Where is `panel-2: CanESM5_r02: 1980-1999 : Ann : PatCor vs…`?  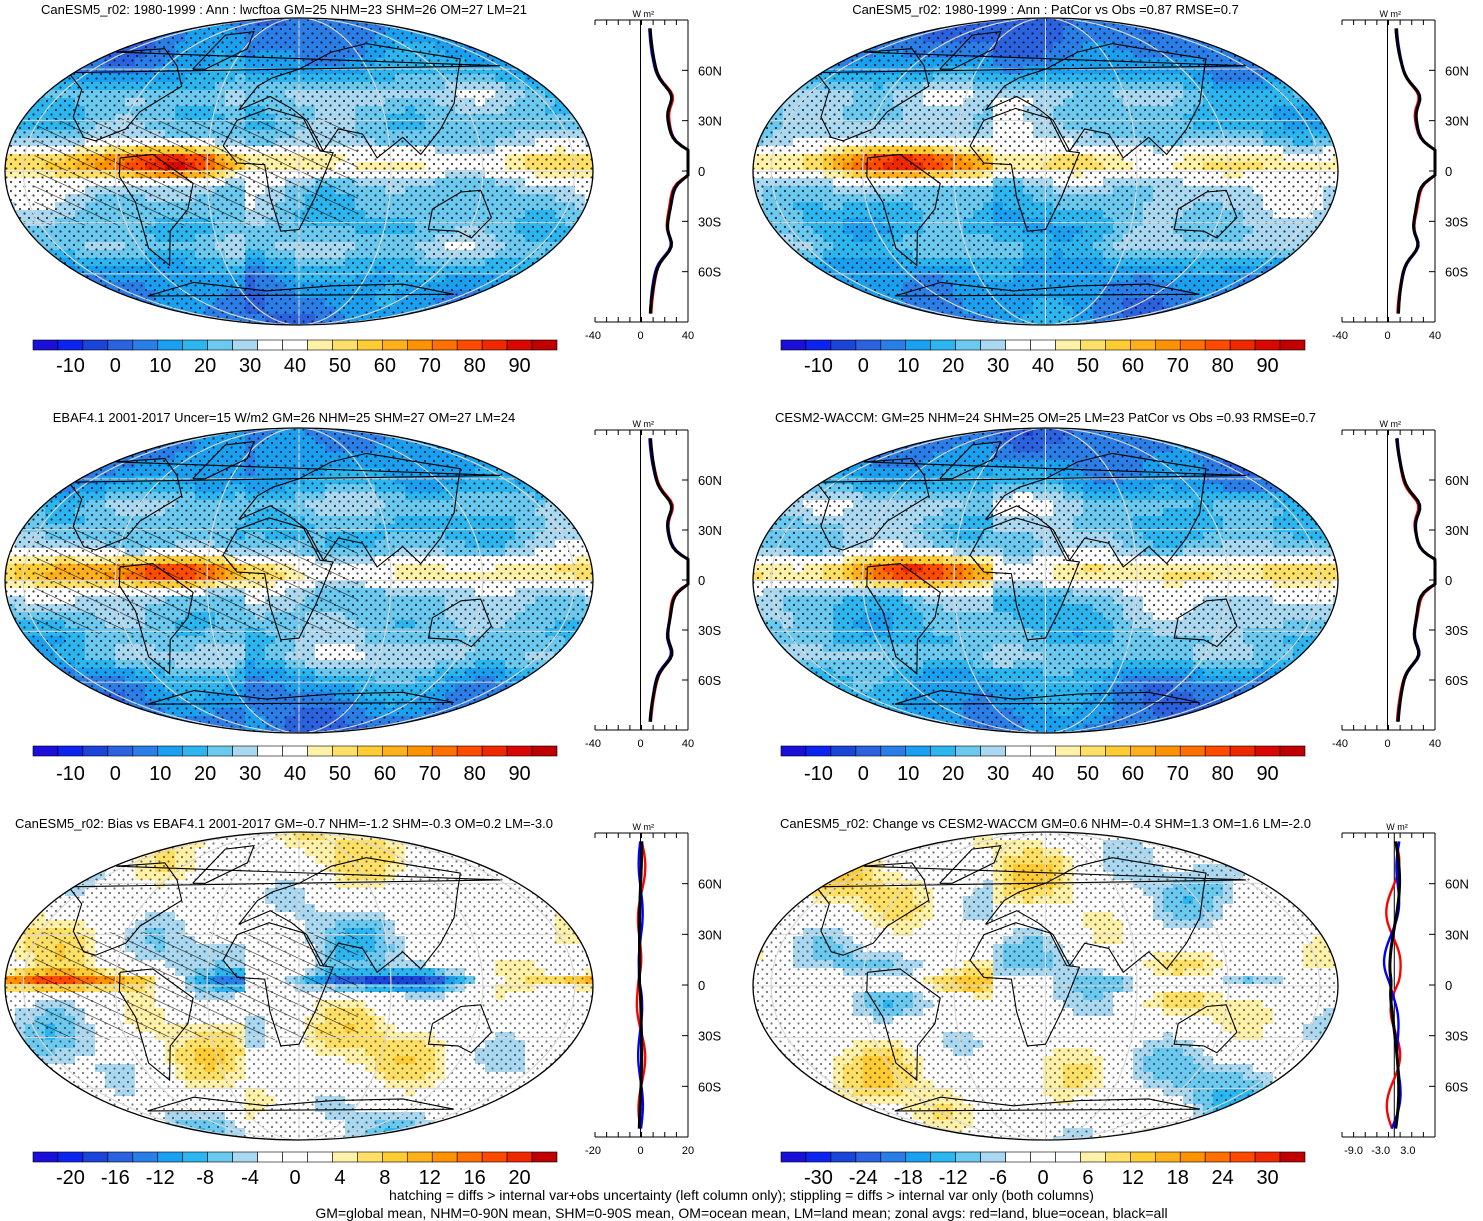
panel-2: CanESM5_r02: 1980-1999 : Ann : PatCor vs… is located at coordinates (1110, 189).